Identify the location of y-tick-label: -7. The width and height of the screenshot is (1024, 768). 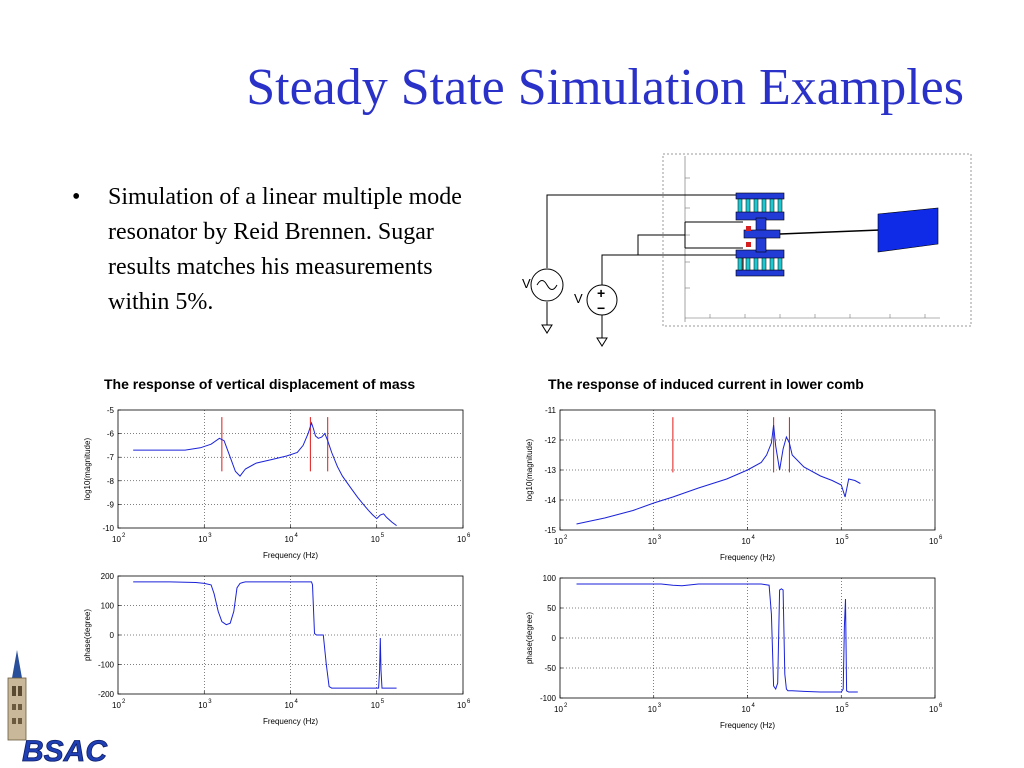
(111, 457).